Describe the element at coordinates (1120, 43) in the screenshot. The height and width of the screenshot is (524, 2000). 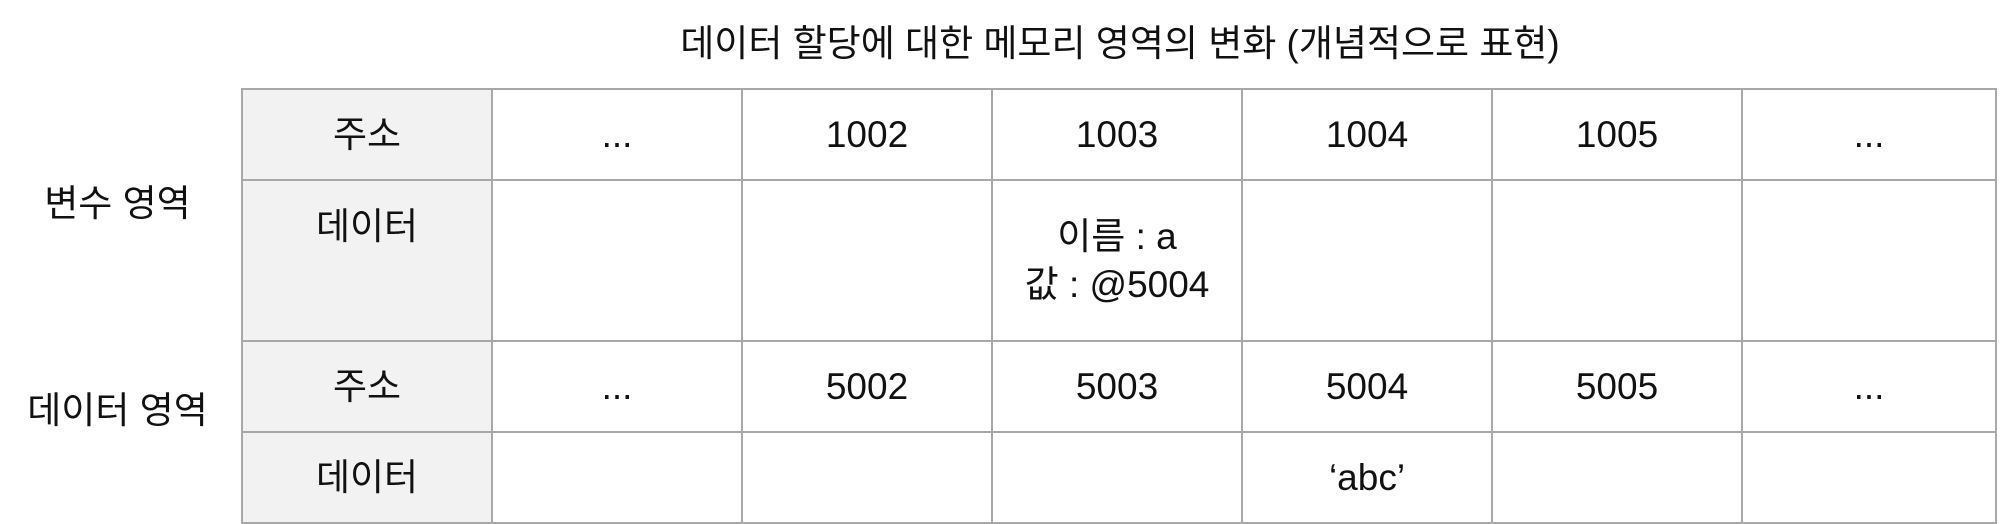
I see `diagram-title: 데이터 할당에 대한 메모리 영역의 변화 (개념적으로 표현)` at that location.